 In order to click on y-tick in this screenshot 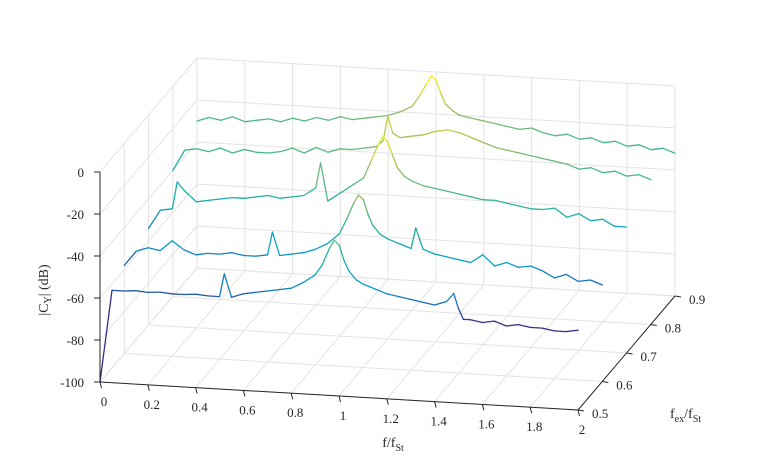, I will do `click(605, 382)`.